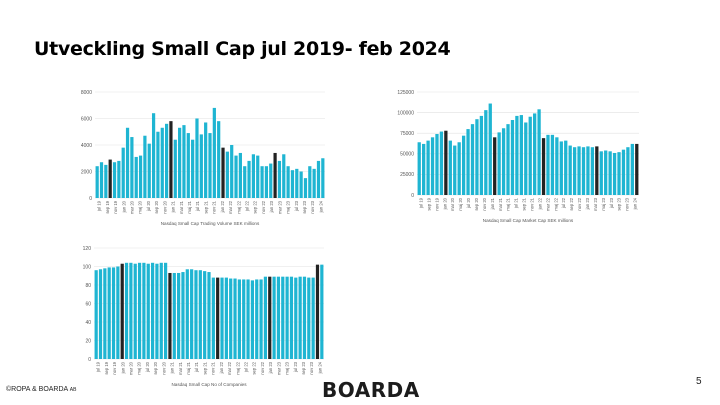 This screenshot has height=405, width=720. Describe the element at coordinates (278, 368) in the screenshot. I see `x-tick-label: mar 23` at that location.